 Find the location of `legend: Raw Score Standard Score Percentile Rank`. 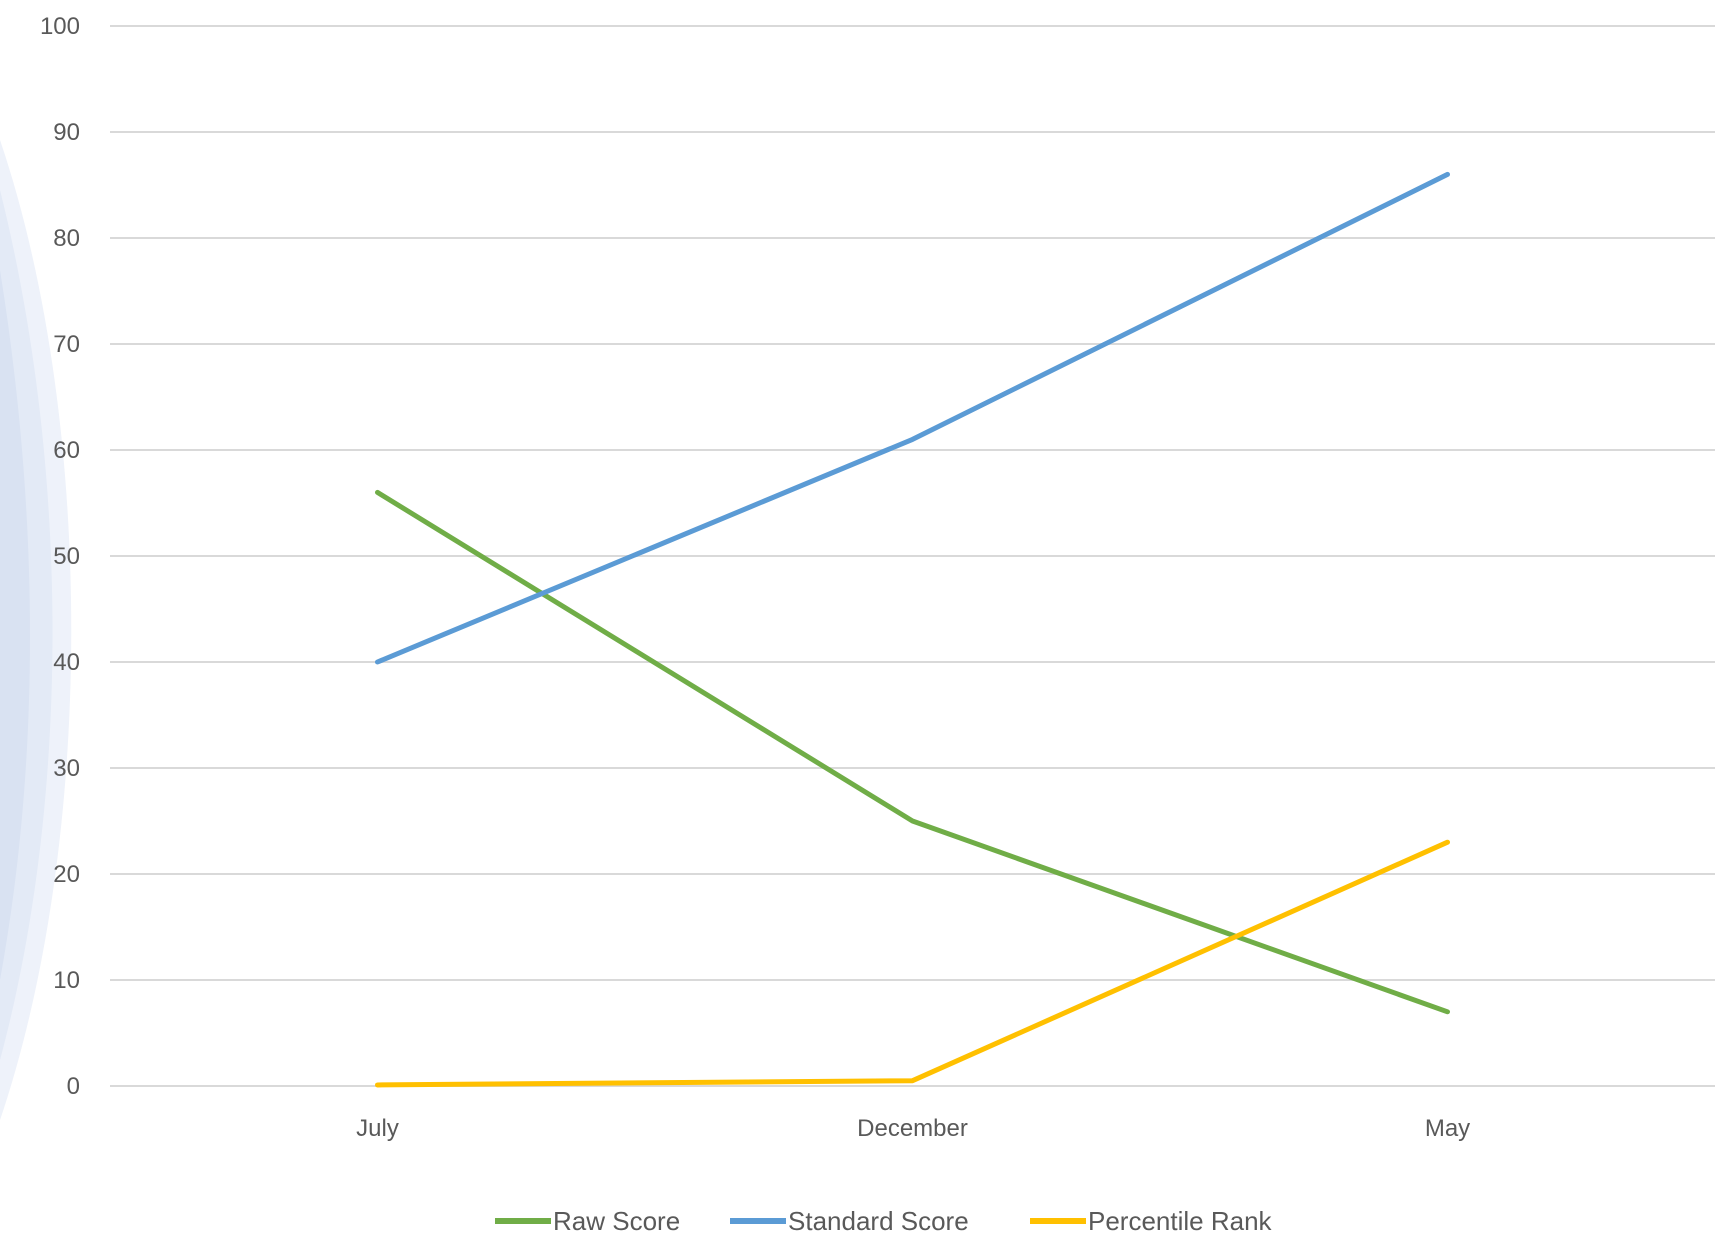

legend: Raw Score Standard Score Percentile Rank is located at coordinates (884, 1220).